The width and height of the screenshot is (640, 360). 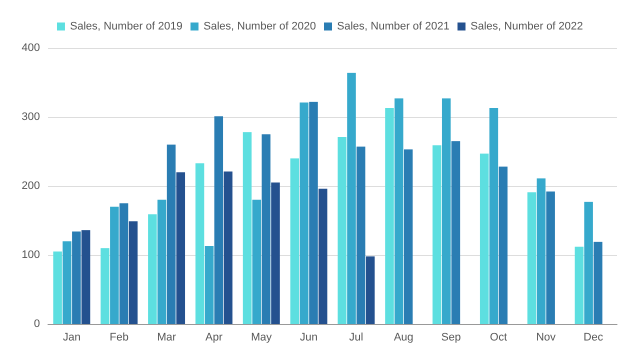 What do you see at coordinates (309, 338) in the screenshot?
I see `x-tick-label: Jun` at bounding box center [309, 338].